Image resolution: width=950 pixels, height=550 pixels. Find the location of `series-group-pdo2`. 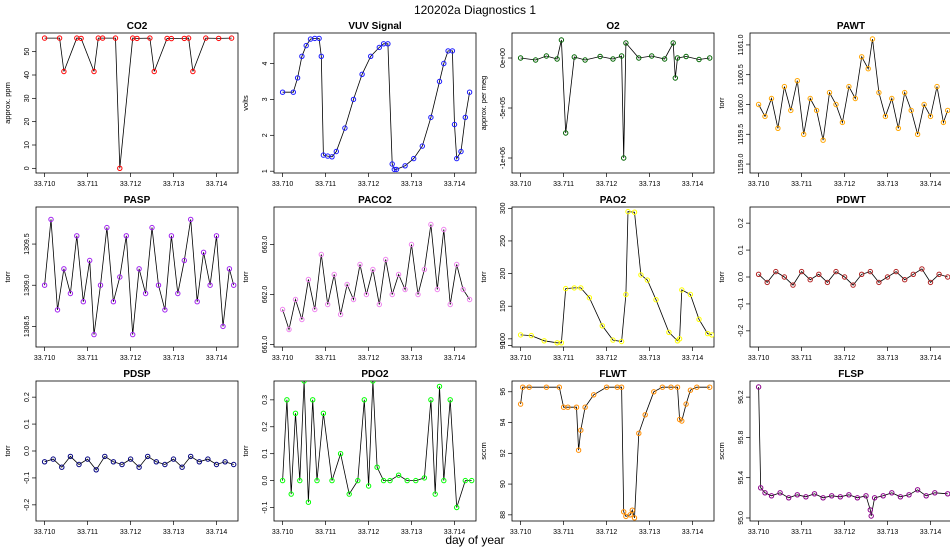

series-group-pdo2 is located at coordinates (377, 446).